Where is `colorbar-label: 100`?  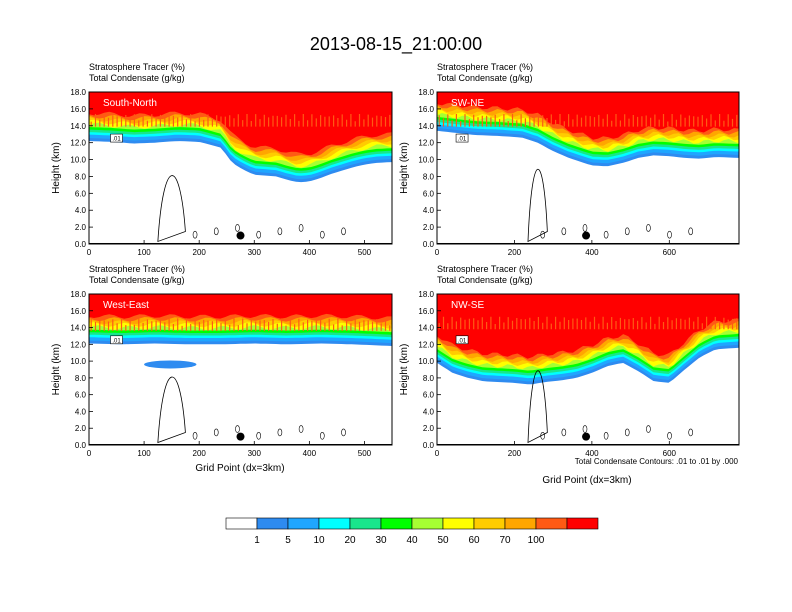 colorbar-label: 100 is located at coordinates (536, 540).